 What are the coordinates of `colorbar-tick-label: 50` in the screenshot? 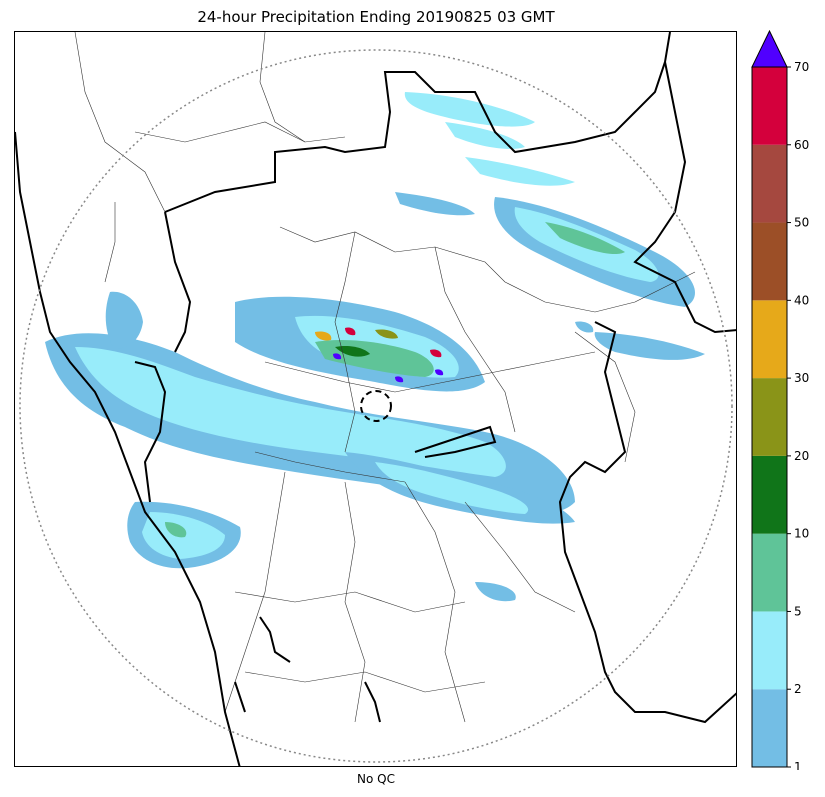 It's located at (801, 223).